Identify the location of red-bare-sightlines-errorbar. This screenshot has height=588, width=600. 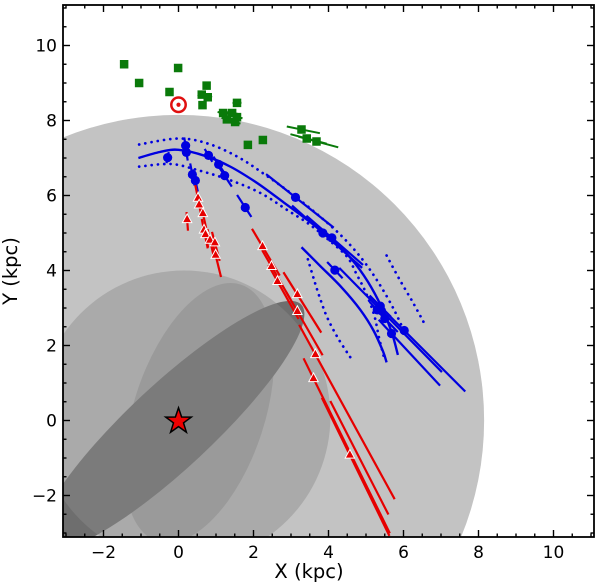
(359, 458).